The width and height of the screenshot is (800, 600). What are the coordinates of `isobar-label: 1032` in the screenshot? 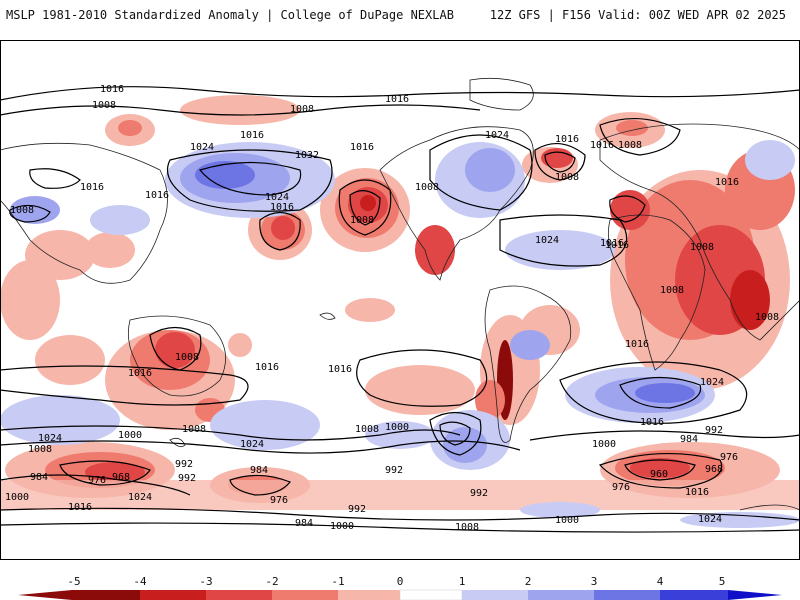 It's located at (307, 155).